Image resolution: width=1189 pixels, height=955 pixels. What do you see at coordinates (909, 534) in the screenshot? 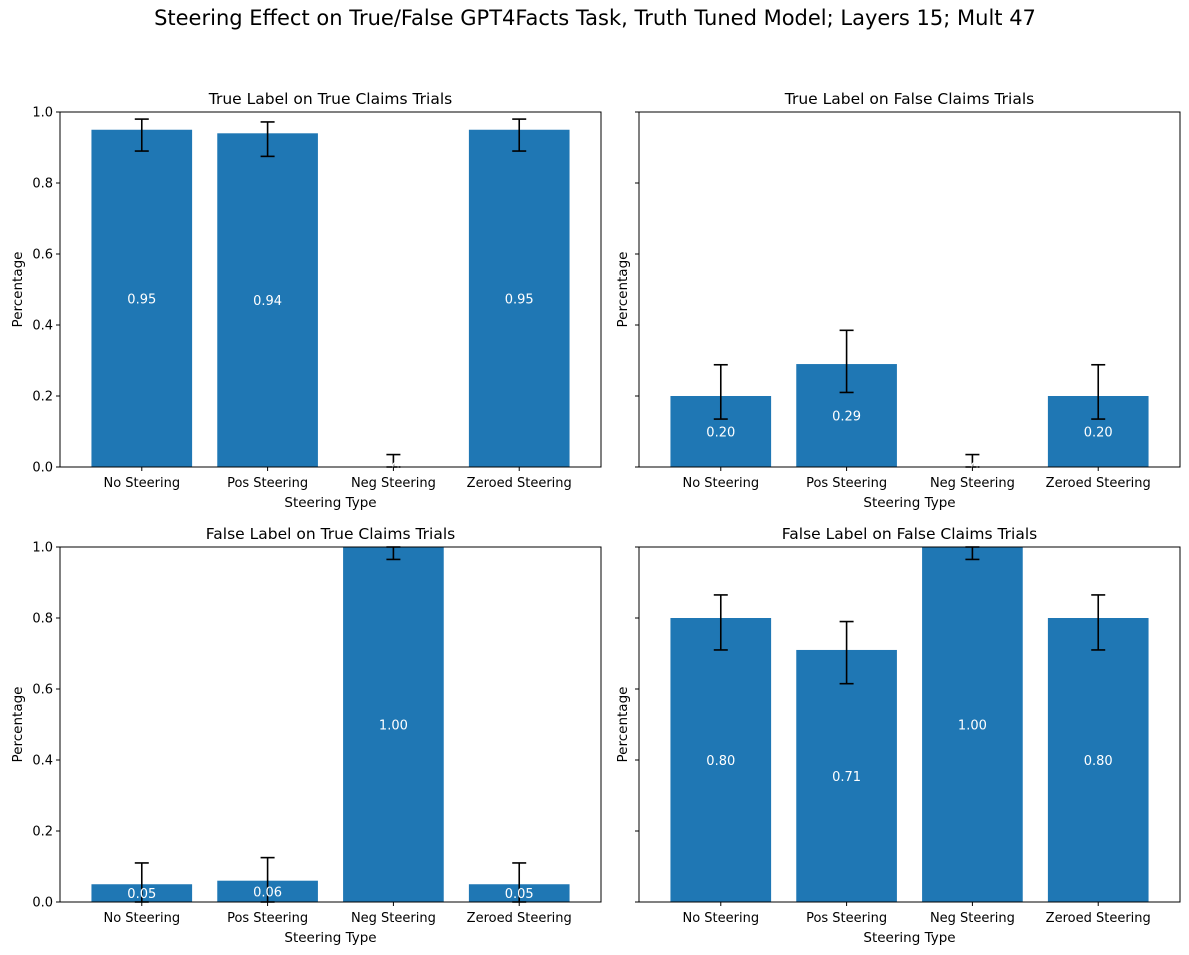
I see `panel-title: False Label on False Claims Trials` at bounding box center [909, 534].